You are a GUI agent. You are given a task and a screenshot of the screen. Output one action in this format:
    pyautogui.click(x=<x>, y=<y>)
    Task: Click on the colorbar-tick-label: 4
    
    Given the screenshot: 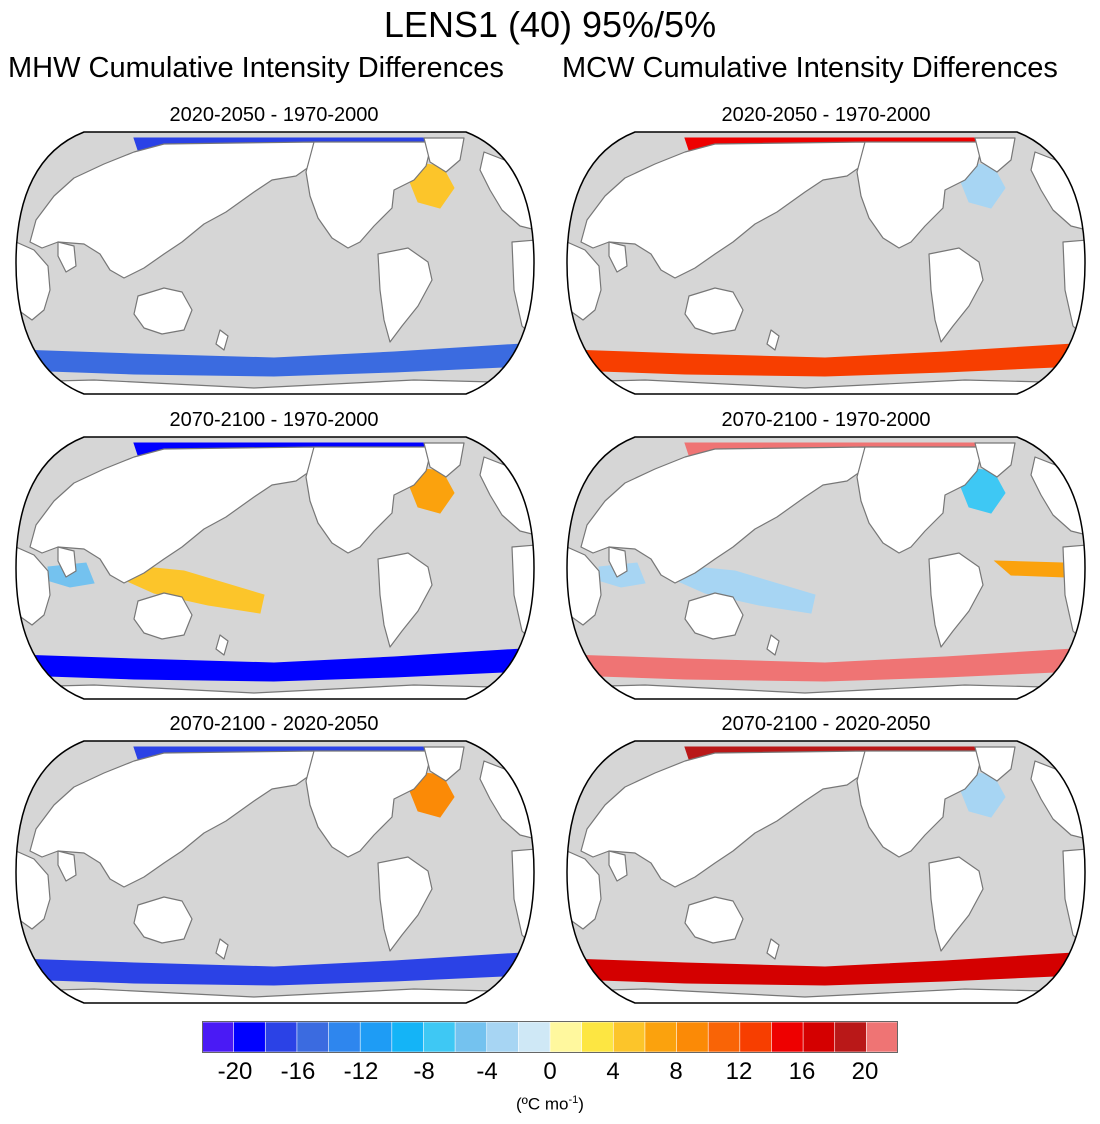 What is the action you would take?
    pyautogui.click(x=613, y=1071)
    